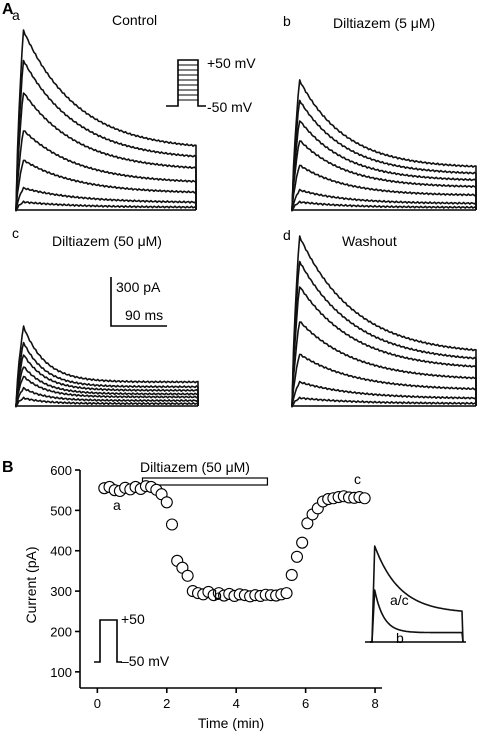 The image size is (493, 739). I want to click on traces-control, so click(106, 120).